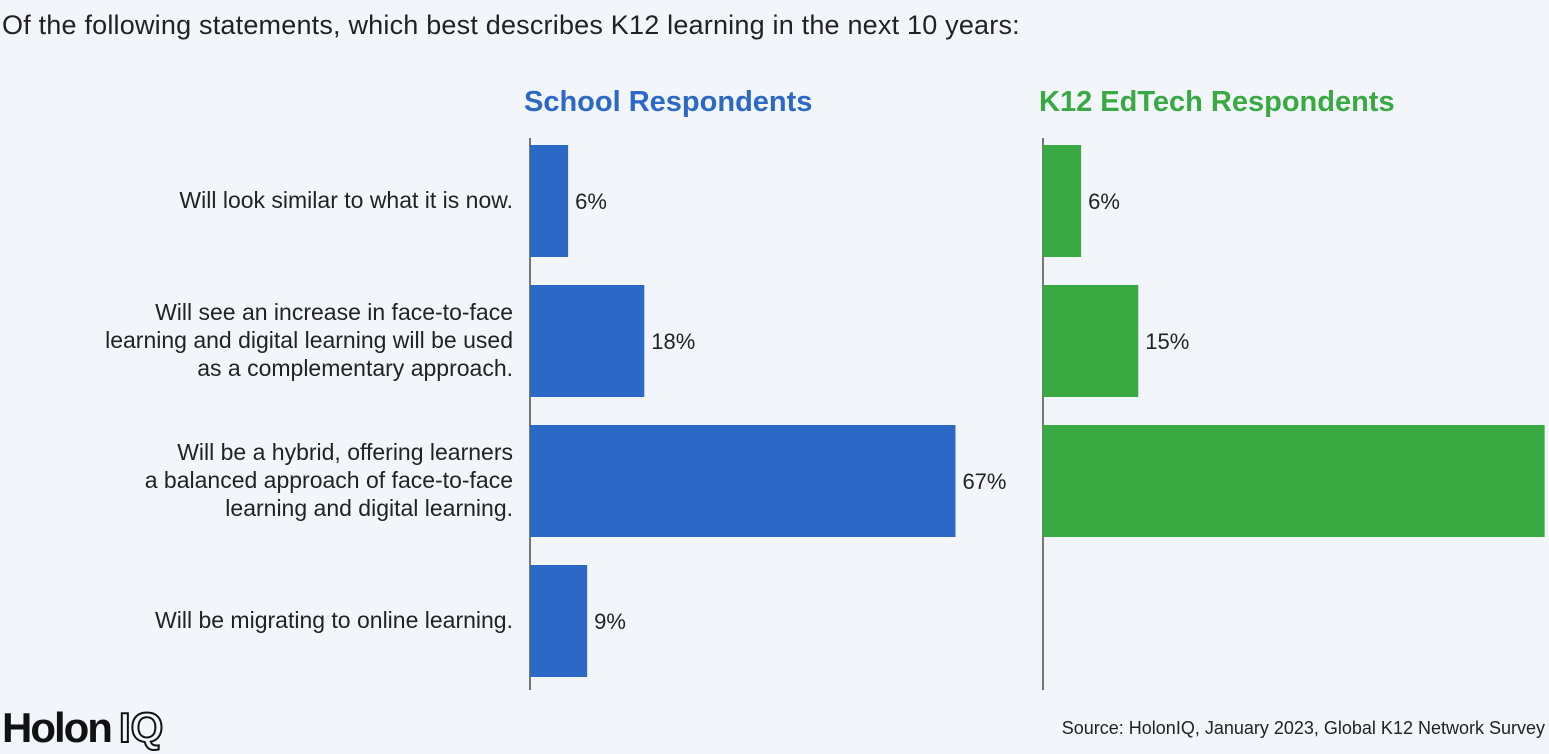 The height and width of the screenshot is (754, 1549). I want to click on logo-holon-text: Holon, so click(57, 727).